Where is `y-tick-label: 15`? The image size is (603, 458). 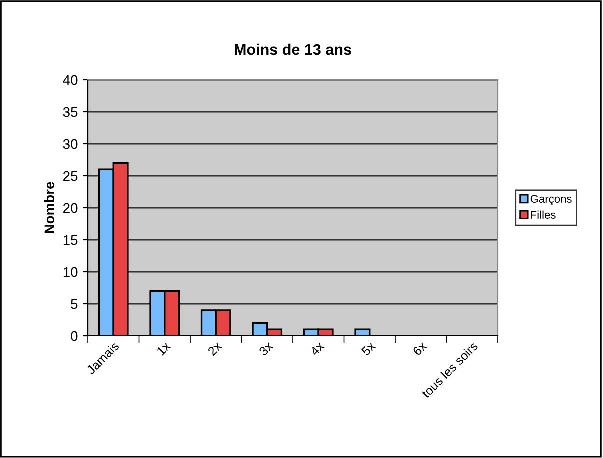
y-tick-label: 15 is located at coordinates (71, 240).